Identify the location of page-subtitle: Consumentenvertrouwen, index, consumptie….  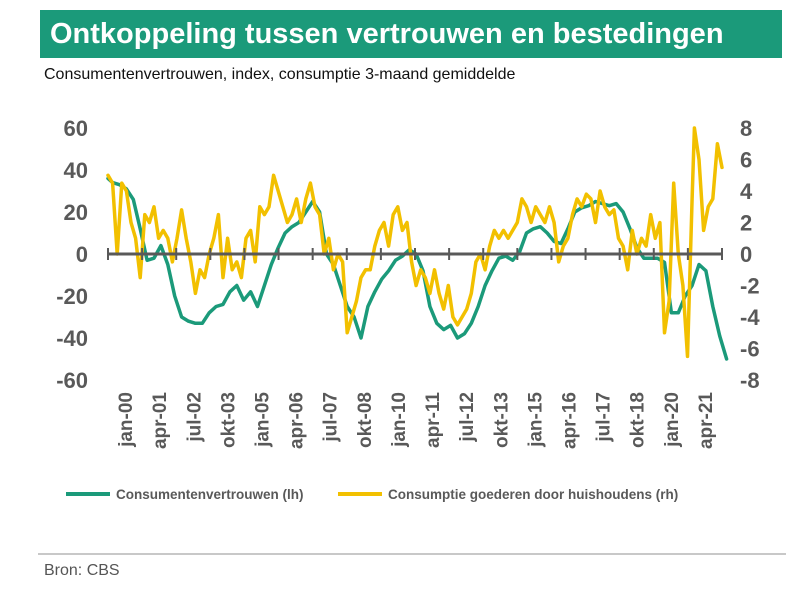
(280, 74).